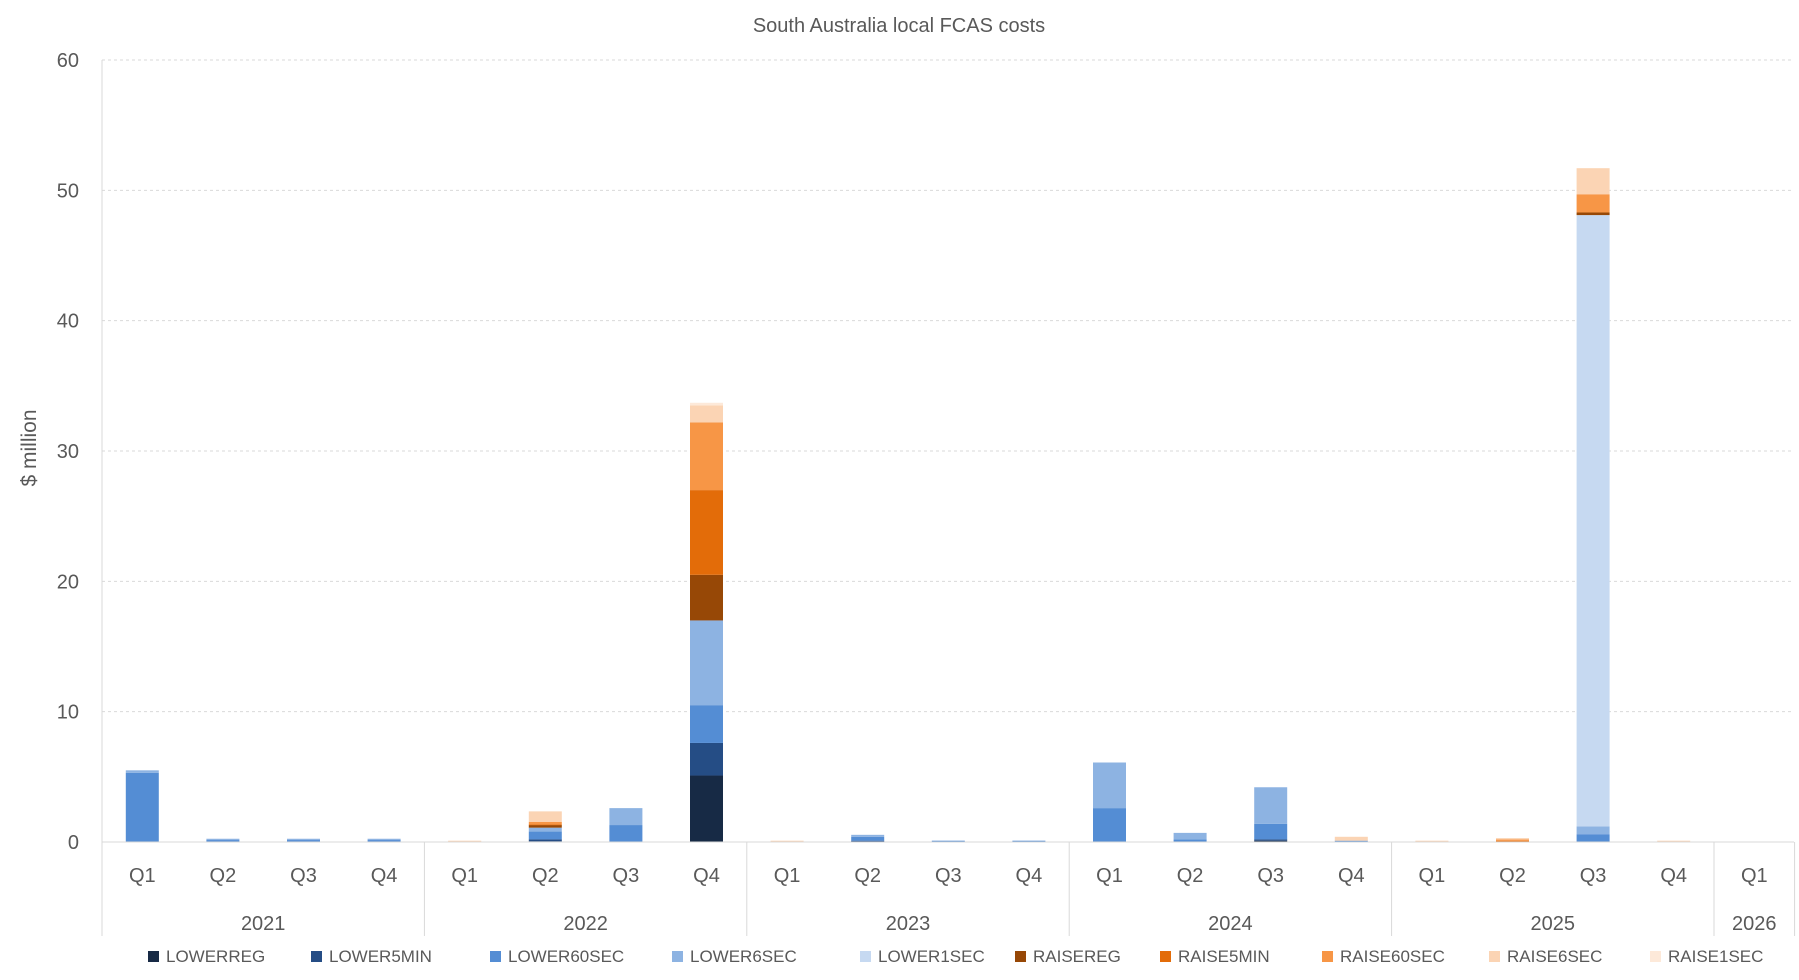 This screenshot has height=980, width=1799. Describe the element at coordinates (1754, 924) in the screenshot. I see `year-label: 2026` at that location.